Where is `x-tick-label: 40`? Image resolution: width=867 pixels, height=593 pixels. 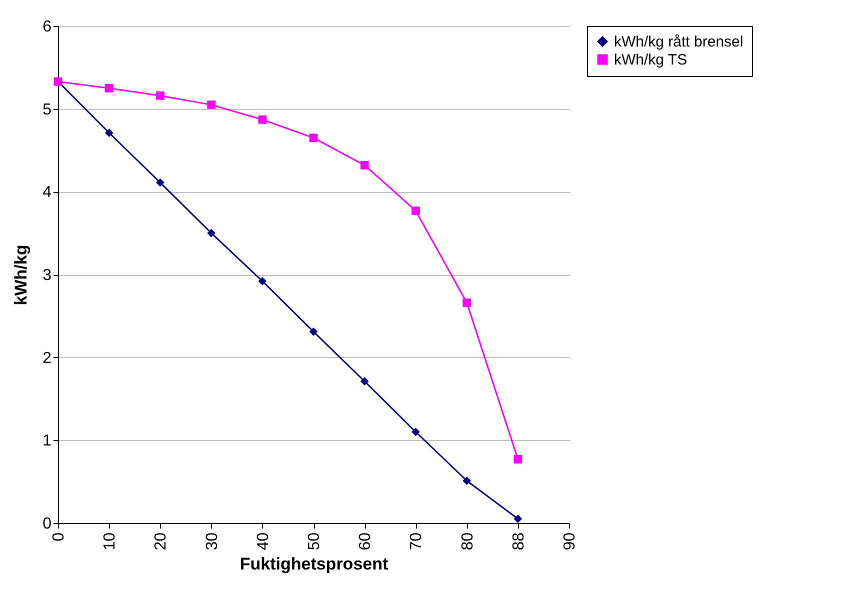 x-tick-label: 40 is located at coordinates (263, 541).